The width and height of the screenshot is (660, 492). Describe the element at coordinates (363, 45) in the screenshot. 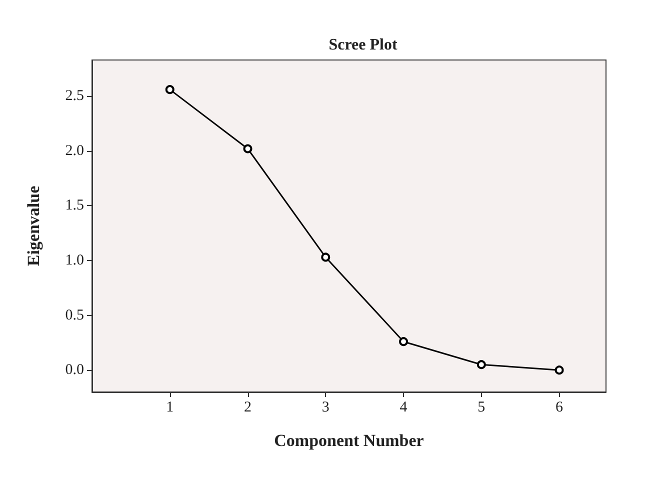

I see `chart-title: Scree Plot` at that location.